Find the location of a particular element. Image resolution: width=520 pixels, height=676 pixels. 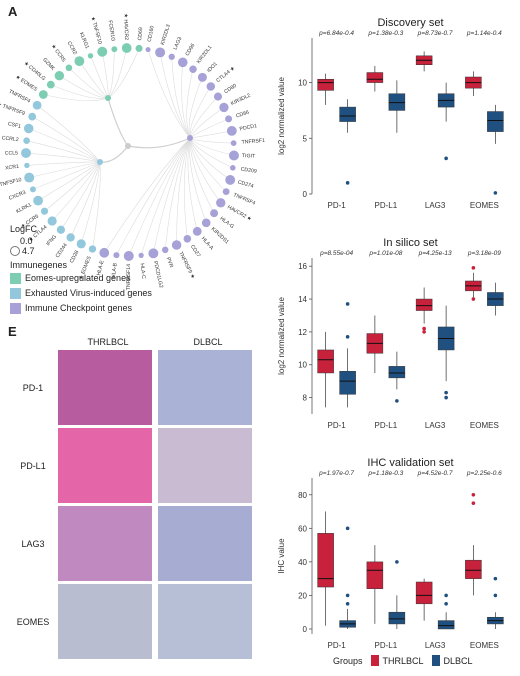

column-header-thrlbcl: THRLBCL is located at coordinates (108, 342).